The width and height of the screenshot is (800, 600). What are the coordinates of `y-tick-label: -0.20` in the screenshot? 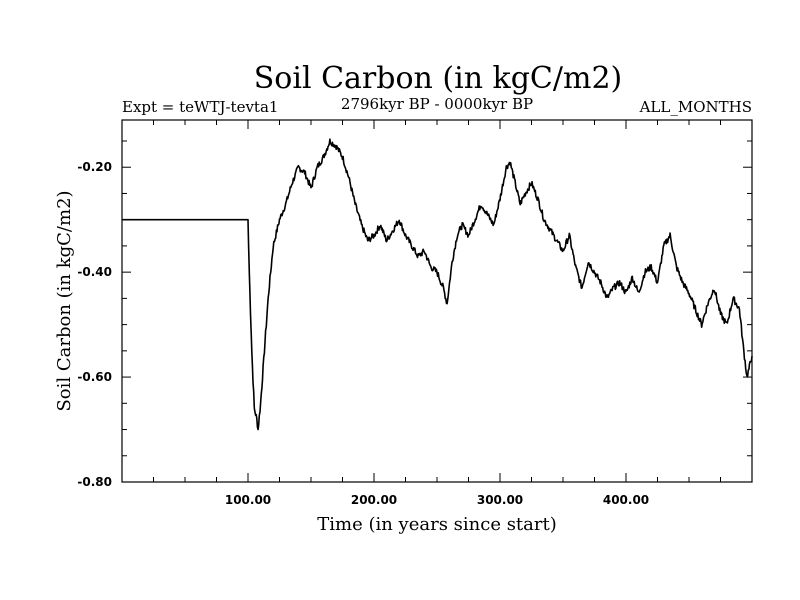 It's located at (94, 167).